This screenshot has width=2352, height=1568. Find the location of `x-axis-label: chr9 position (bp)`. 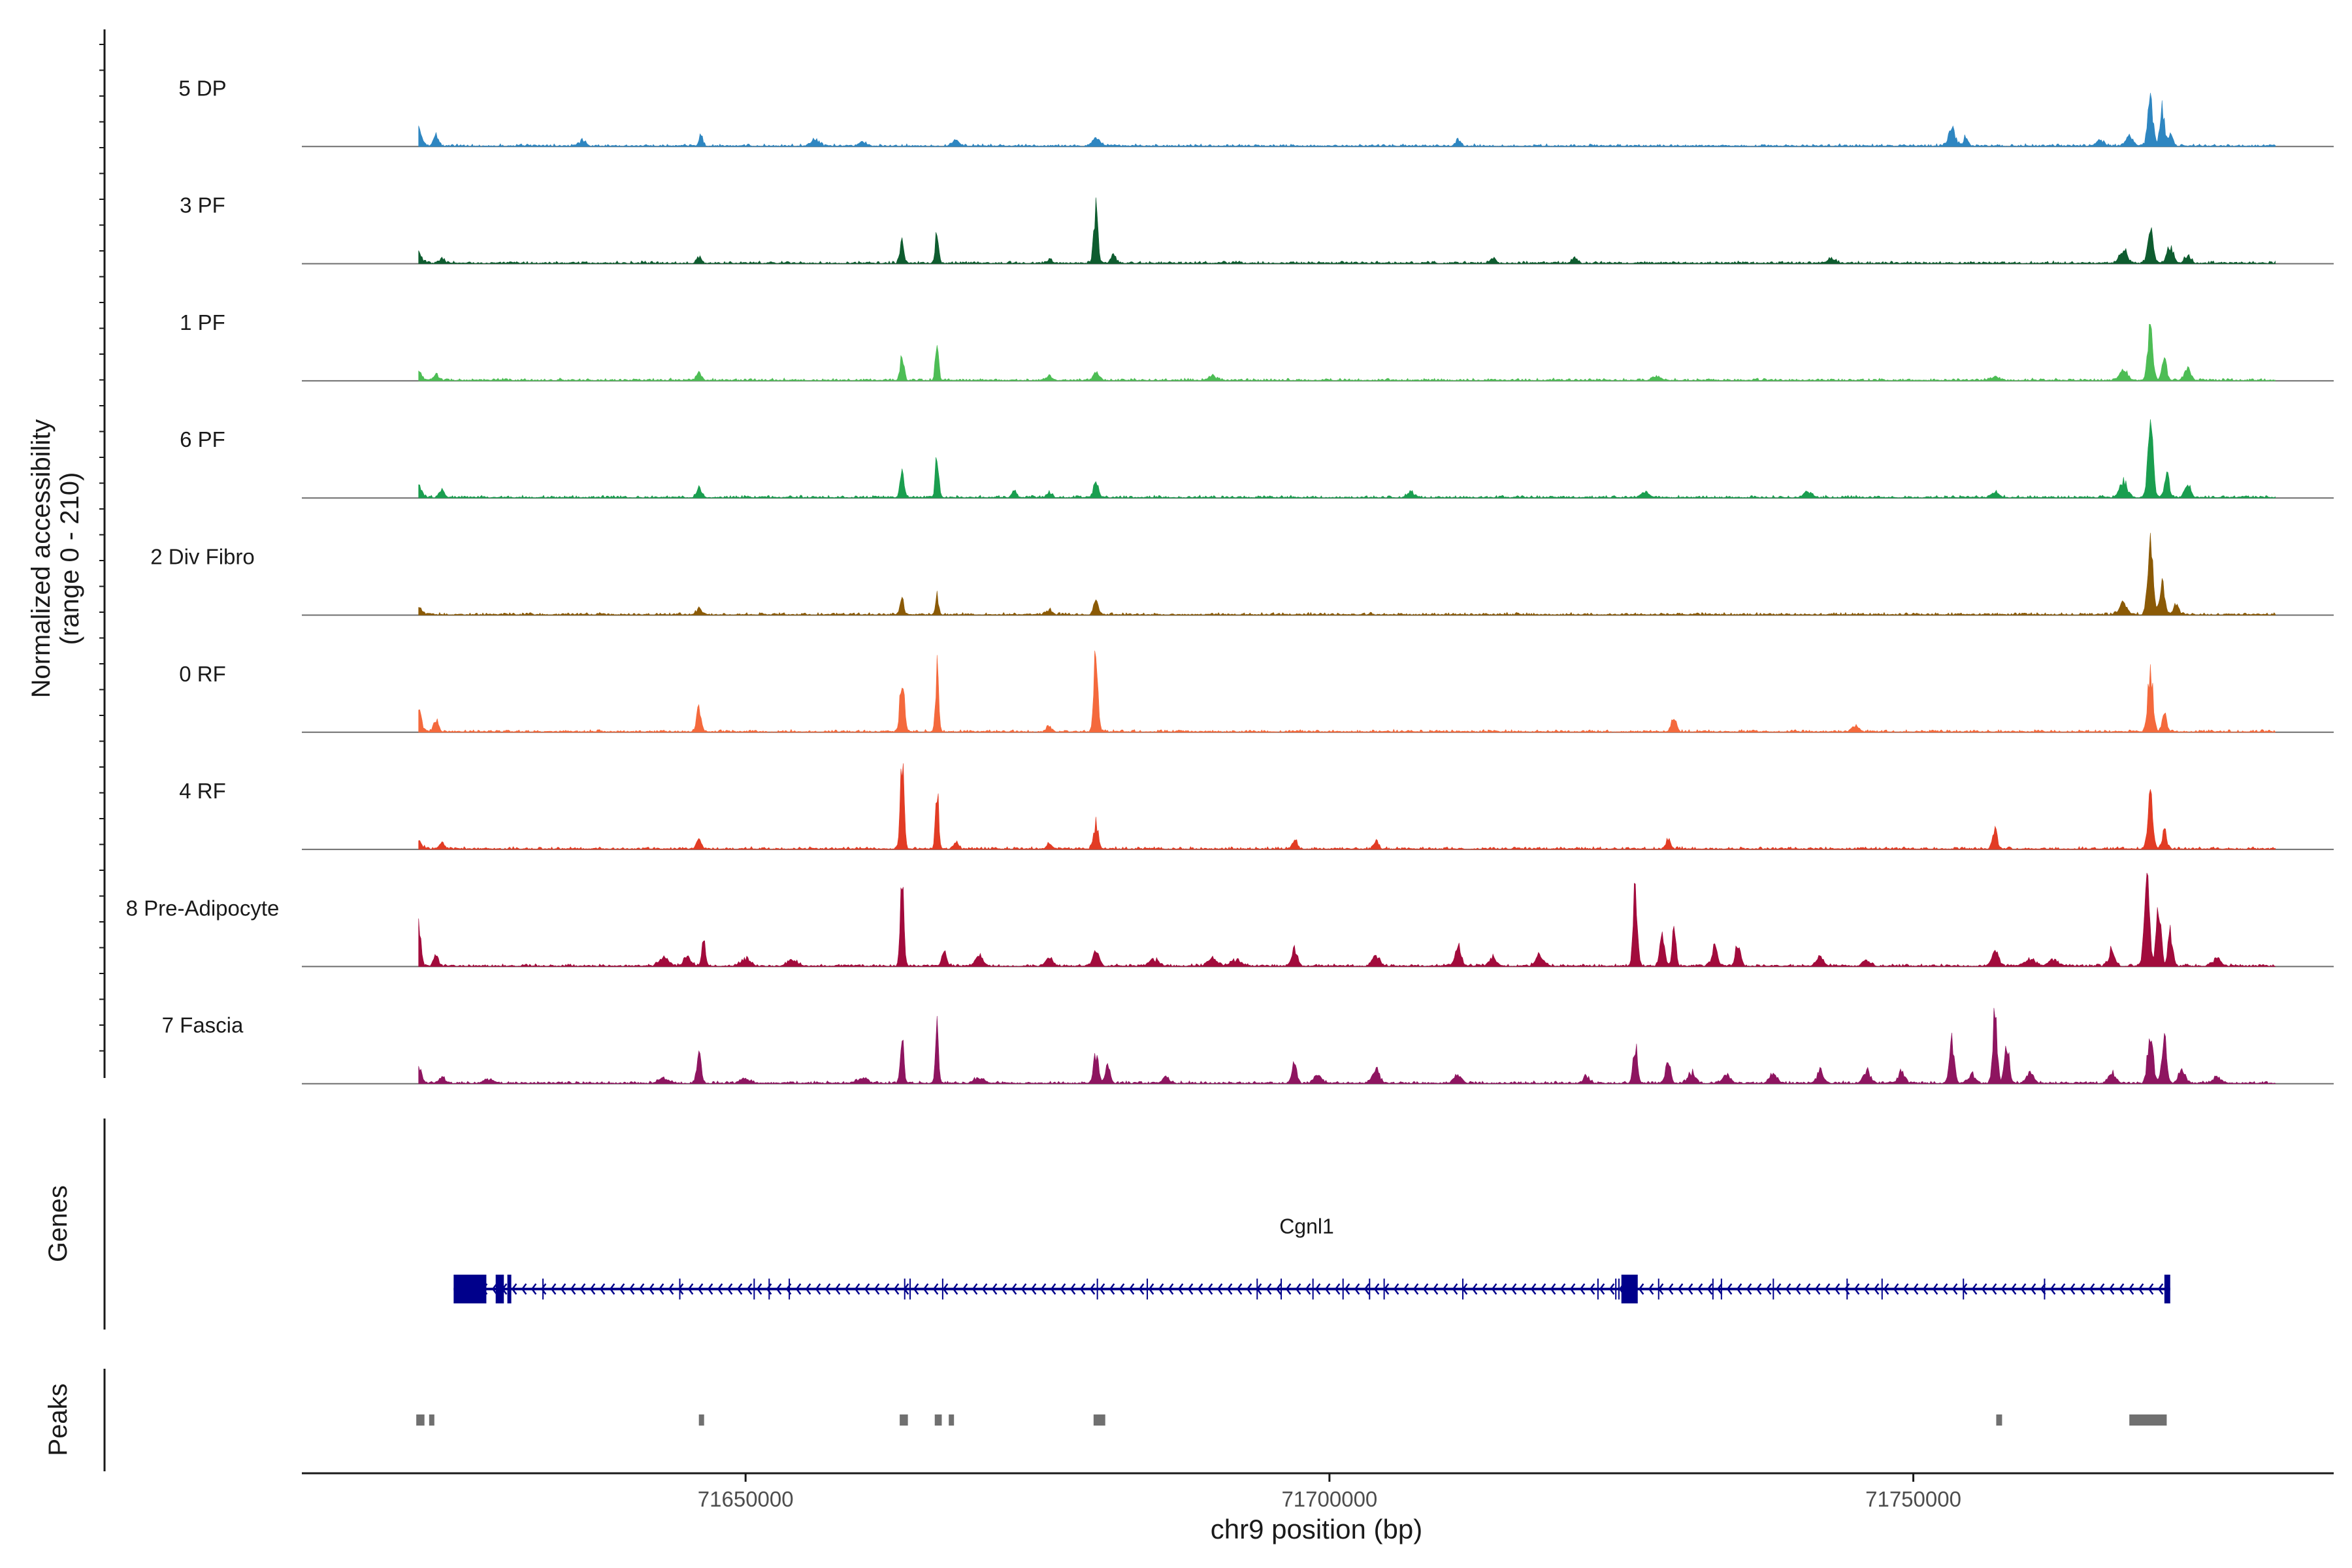

x-axis-label: chr9 position (bp) is located at coordinates (1317, 1529).